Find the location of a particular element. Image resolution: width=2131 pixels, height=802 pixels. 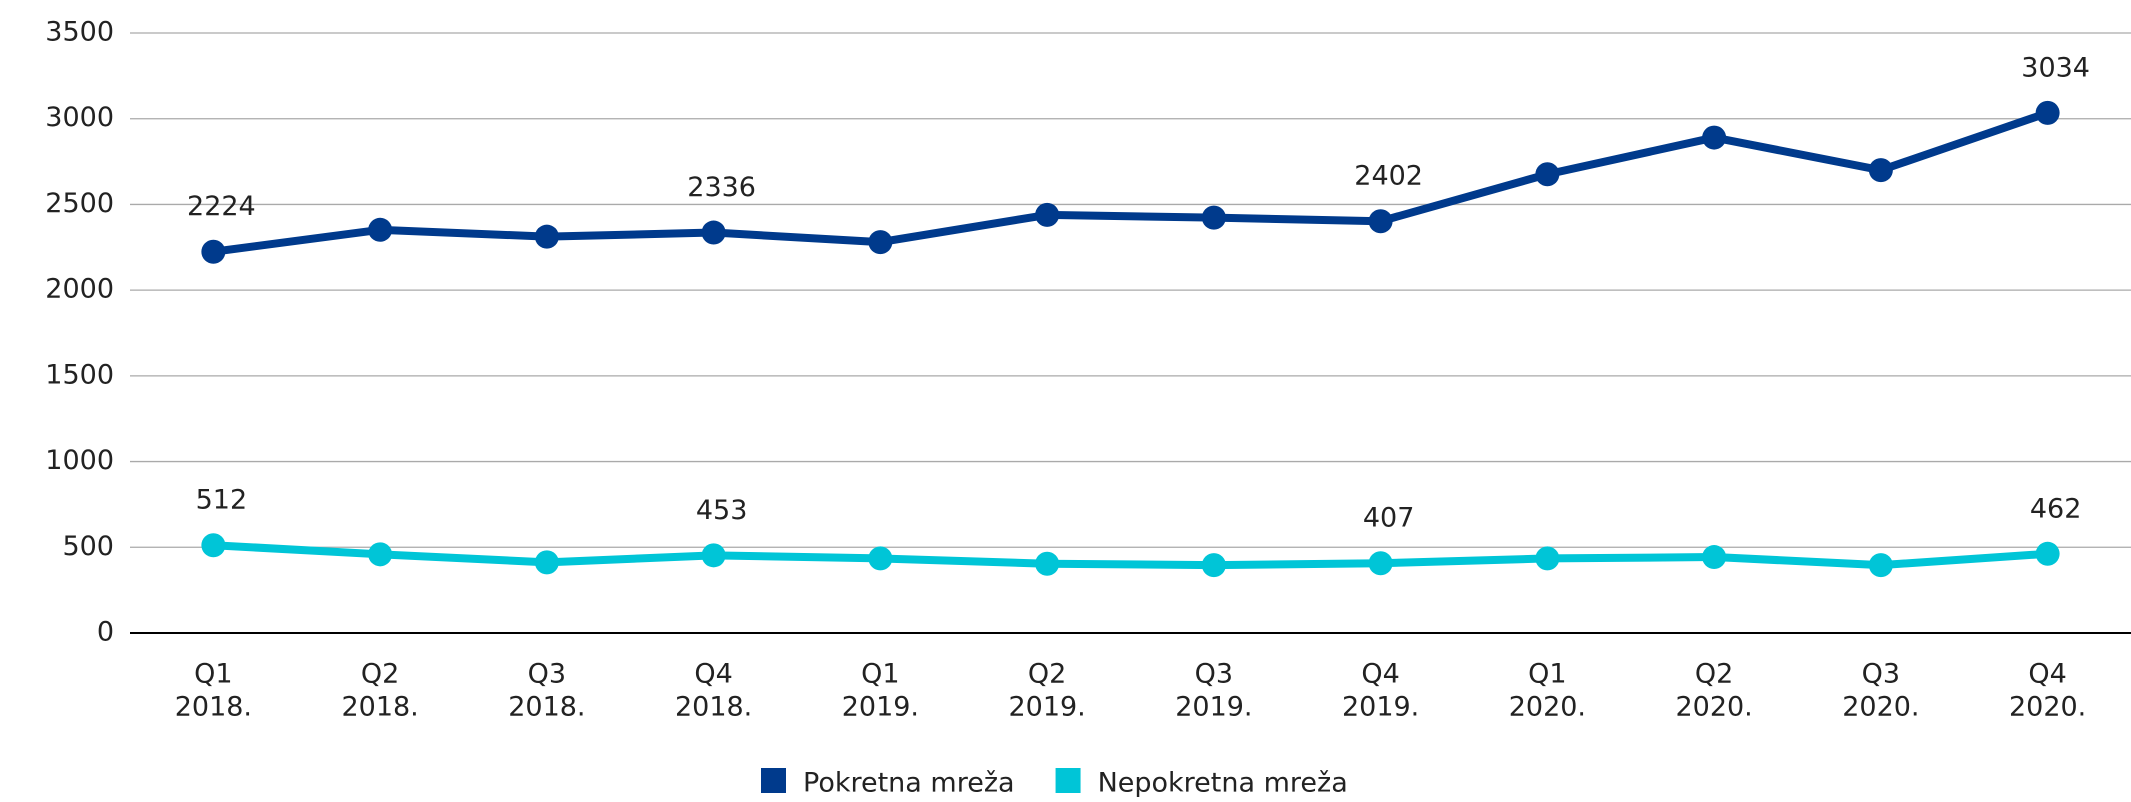

y-tick-label: 1500 is located at coordinates (79, 374).